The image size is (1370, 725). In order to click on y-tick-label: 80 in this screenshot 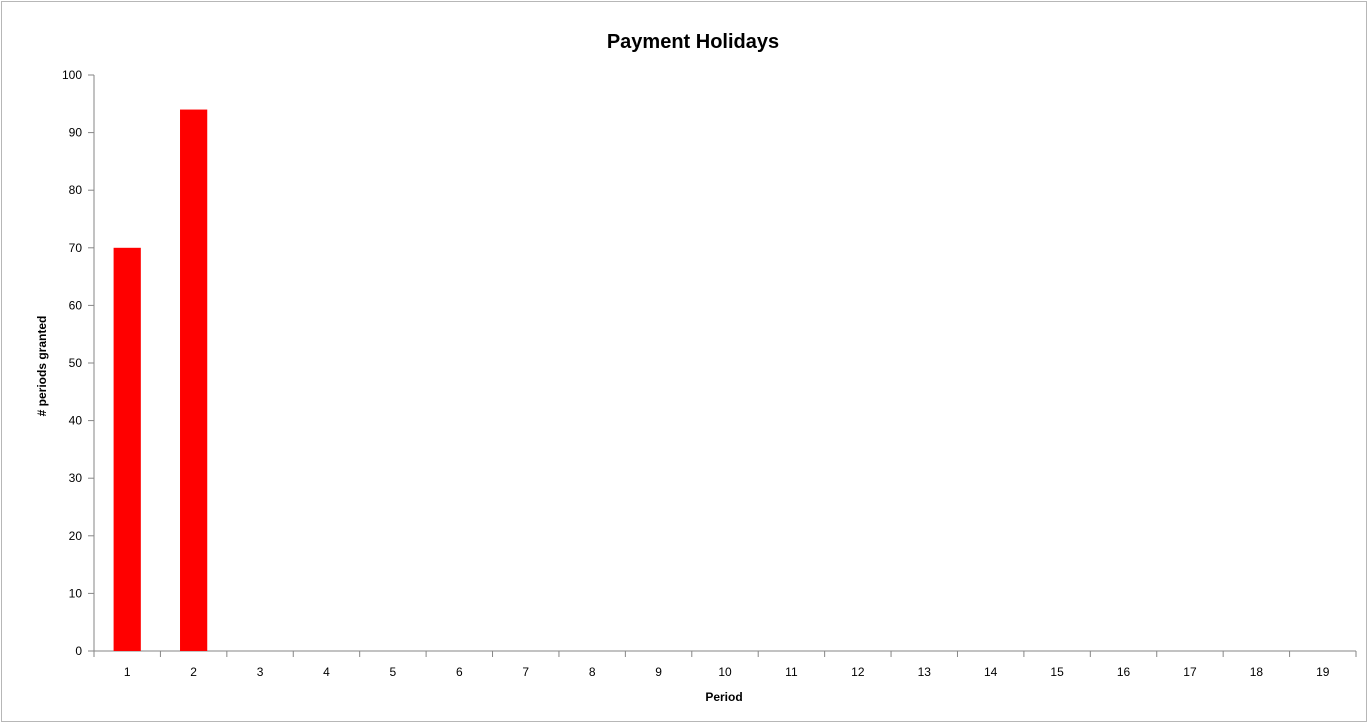, I will do `click(76, 190)`.